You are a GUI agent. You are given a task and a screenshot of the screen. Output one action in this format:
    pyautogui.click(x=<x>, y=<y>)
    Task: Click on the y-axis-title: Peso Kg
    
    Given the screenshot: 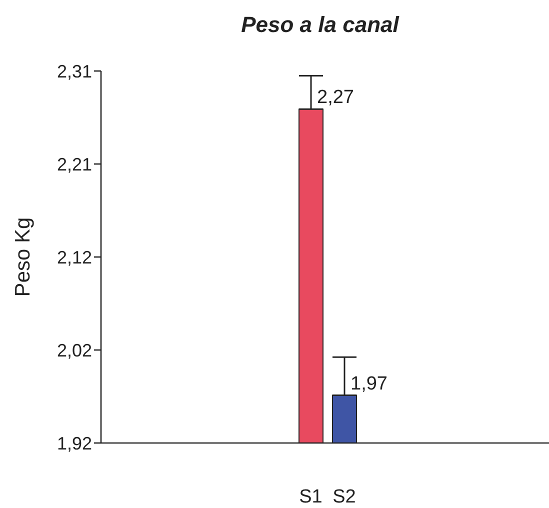 What is the action you would take?
    pyautogui.click(x=23, y=257)
    